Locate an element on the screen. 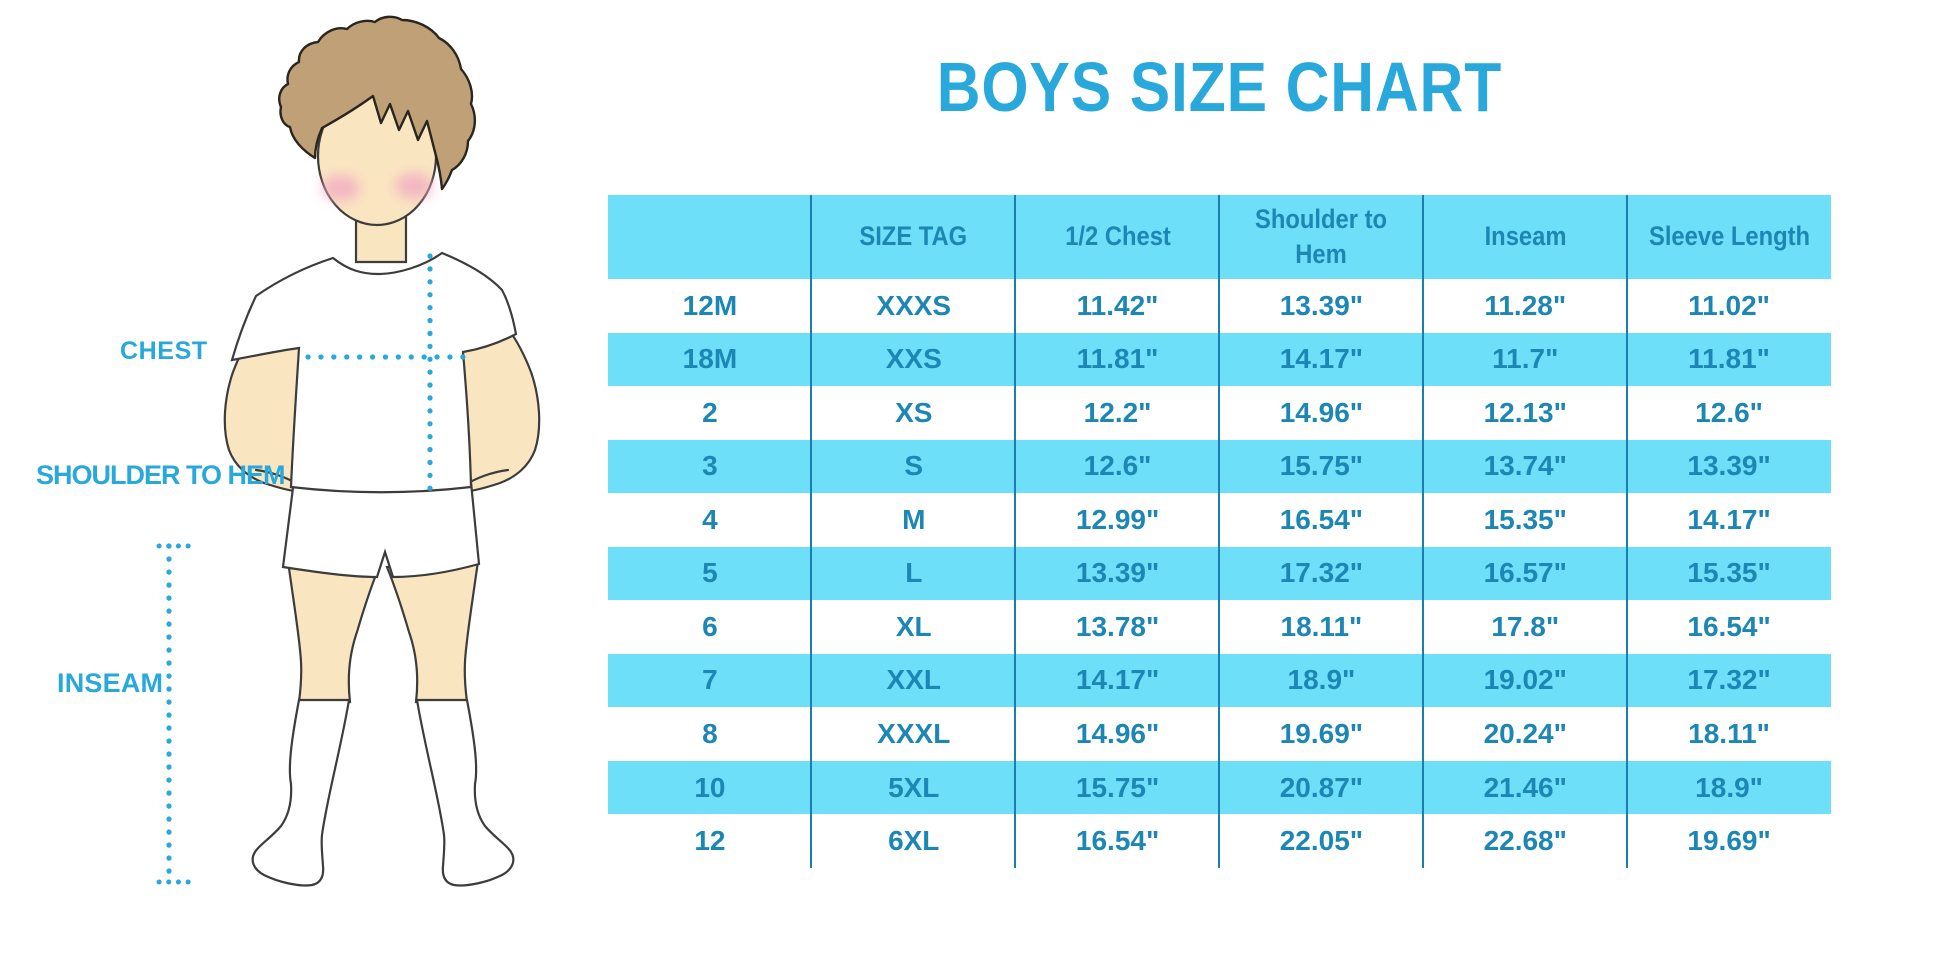 This screenshot has width=1946, height=973. value-cell-text: 19.02" is located at coordinates (1525, 680).